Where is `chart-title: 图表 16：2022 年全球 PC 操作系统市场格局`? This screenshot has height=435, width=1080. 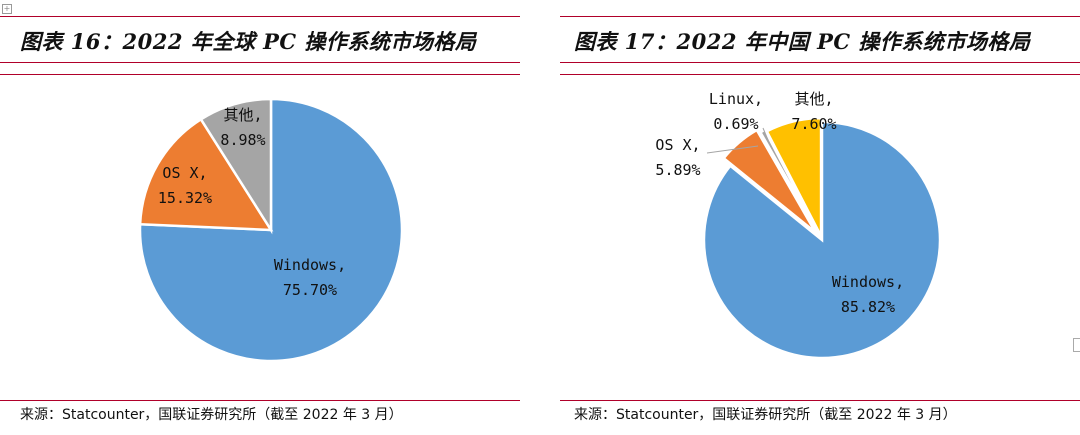 chart-title: 图表 16：2022 年全球 PC 操作系统市场格局 is located at coordinates (248, 41).